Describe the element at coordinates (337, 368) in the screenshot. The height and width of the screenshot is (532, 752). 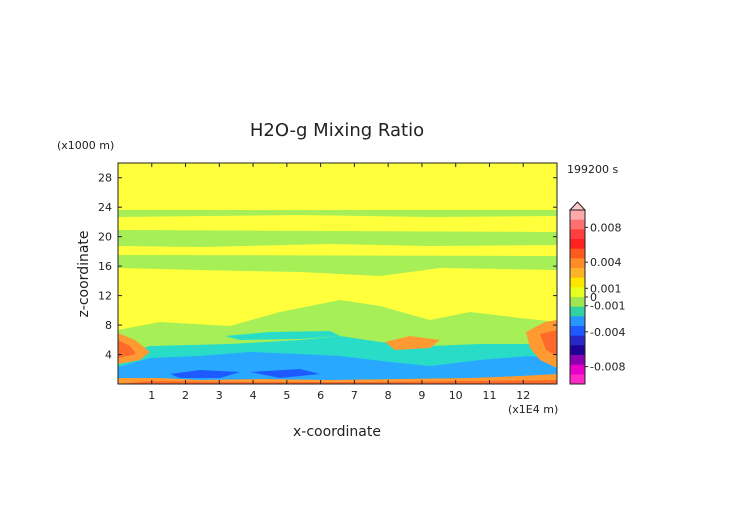
I see `contour-band-blue` at that location.